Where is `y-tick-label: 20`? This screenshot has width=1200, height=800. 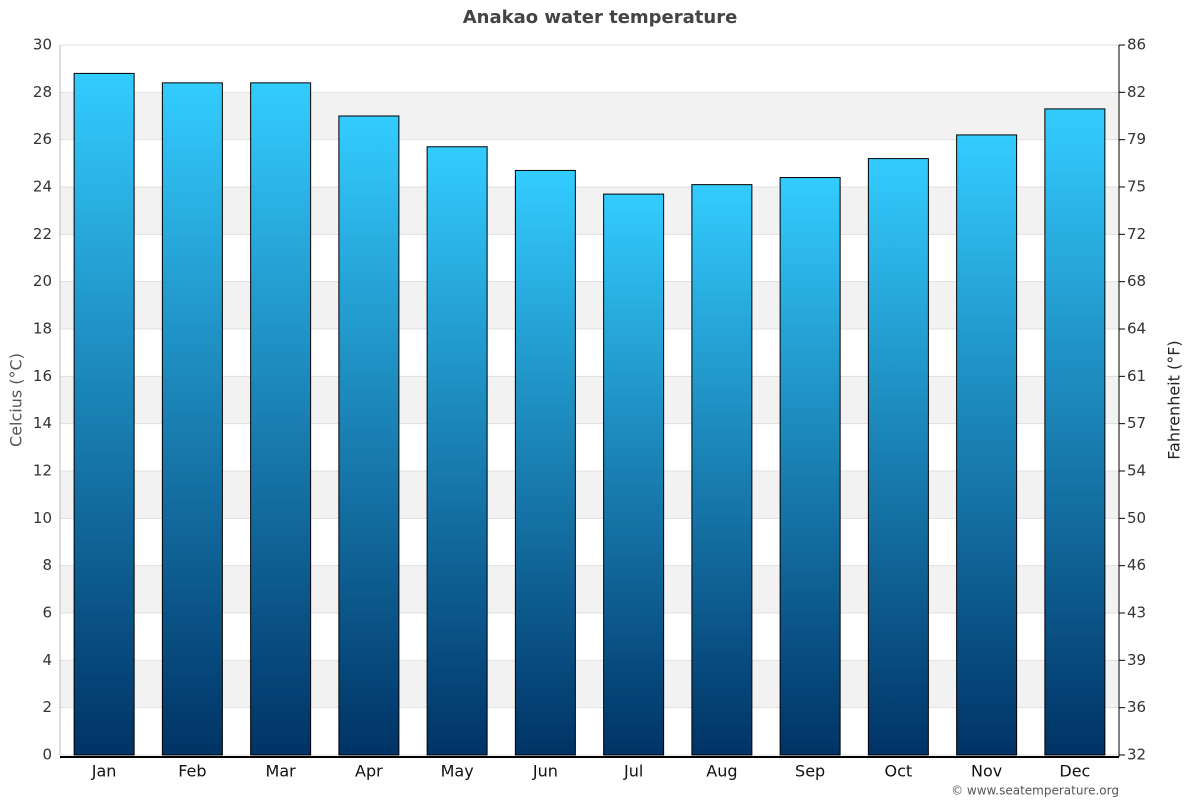 y-tick-label: 20 is located at coordinates (42, 281).